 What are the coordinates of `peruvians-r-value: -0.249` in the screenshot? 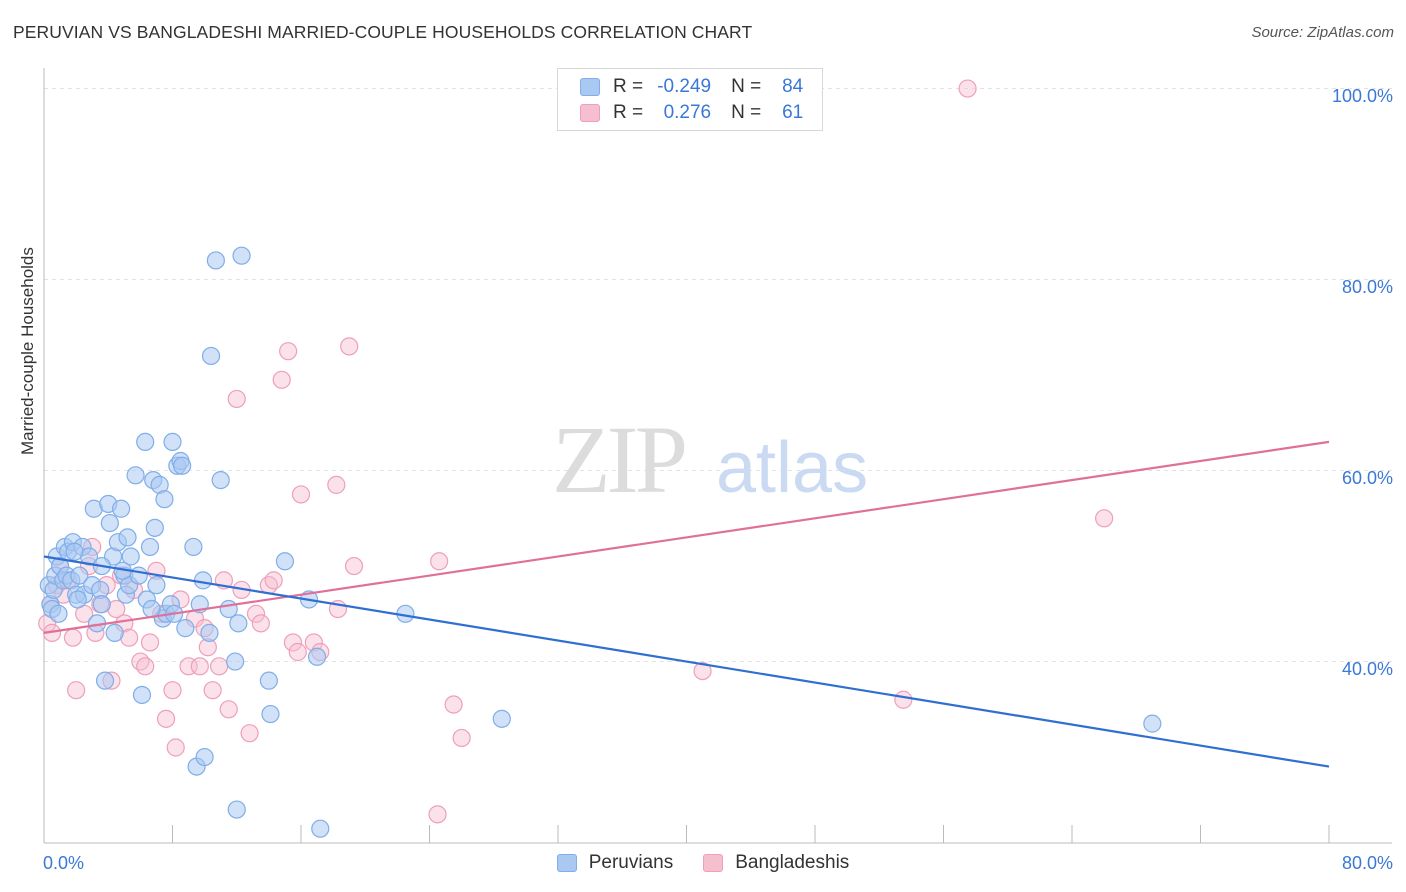 It's located at (684, 86).